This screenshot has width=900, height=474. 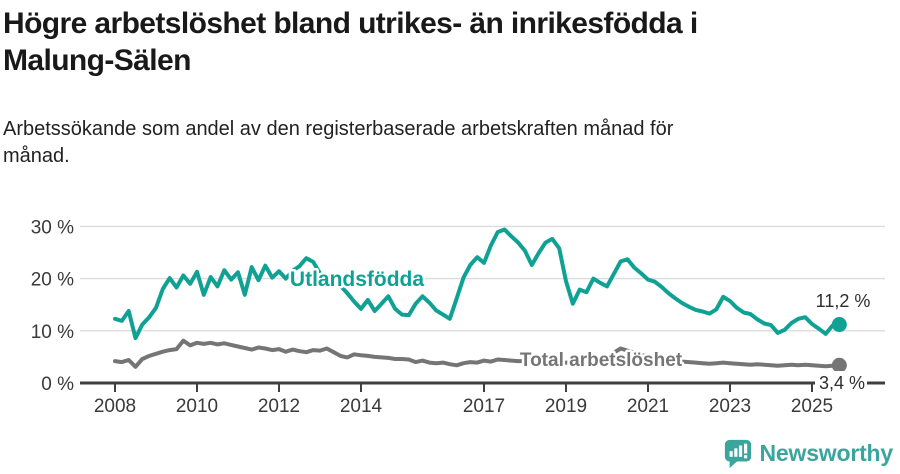 What do you see at coordinates (745, 457) in the screenshot?
I see `exclamation-dot` at bounding box center [745, 457].